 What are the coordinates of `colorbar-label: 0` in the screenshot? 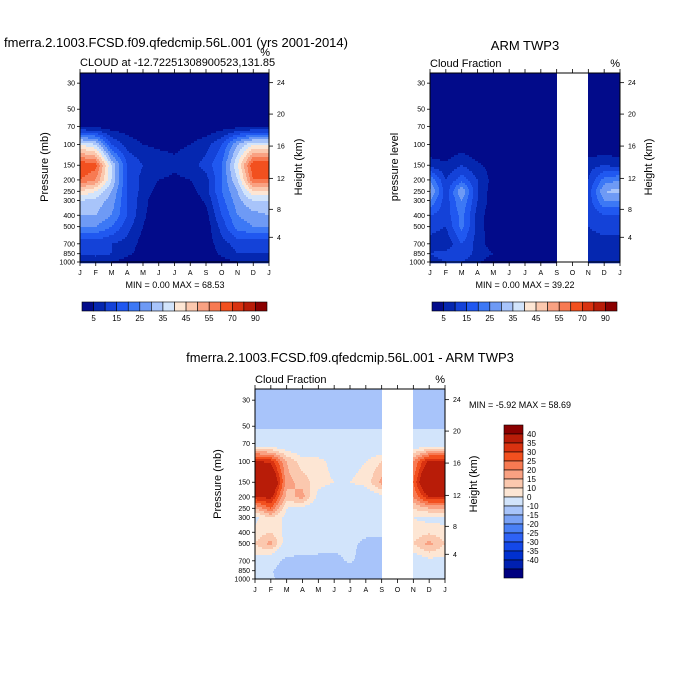 It's located at (529, 497).